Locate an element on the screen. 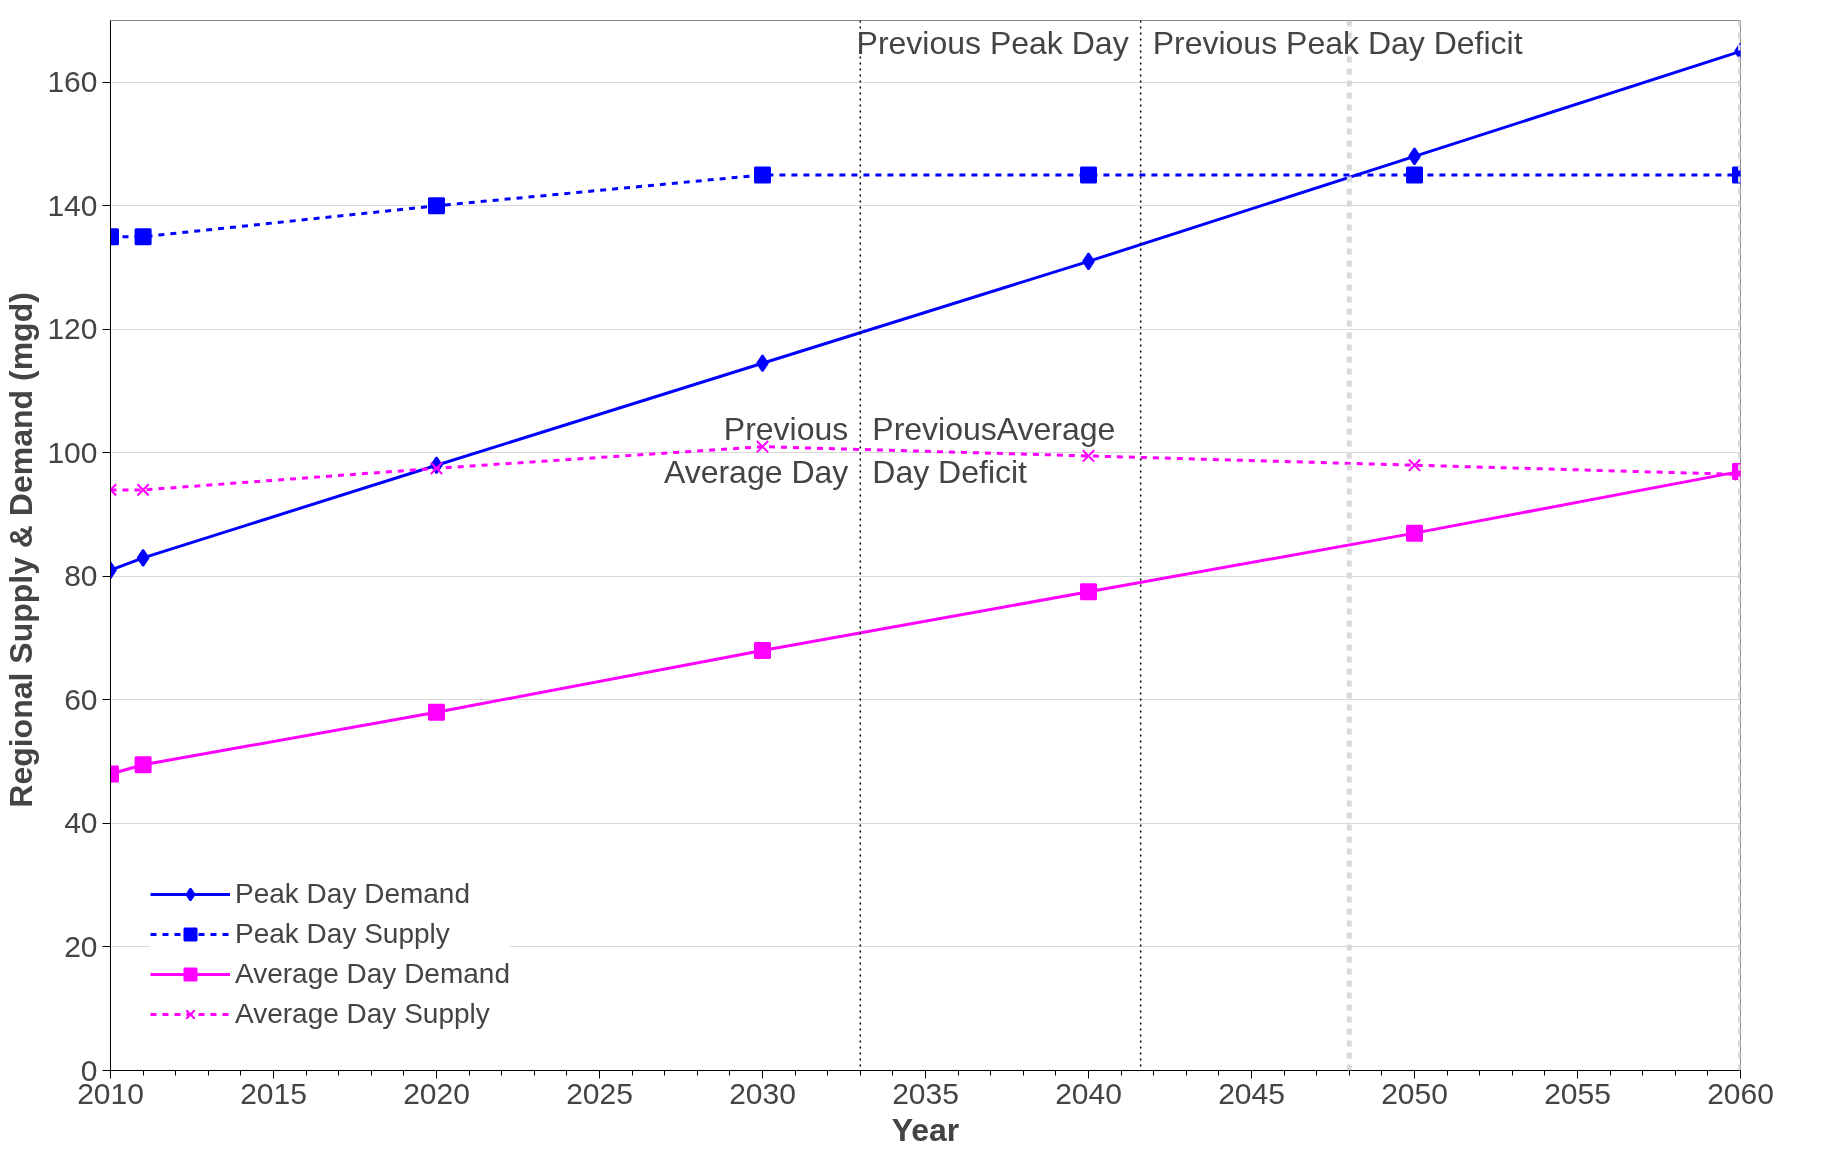 The image size is (1839, 1172). y-tick-label: 40 is located at coordinates (81, 823).